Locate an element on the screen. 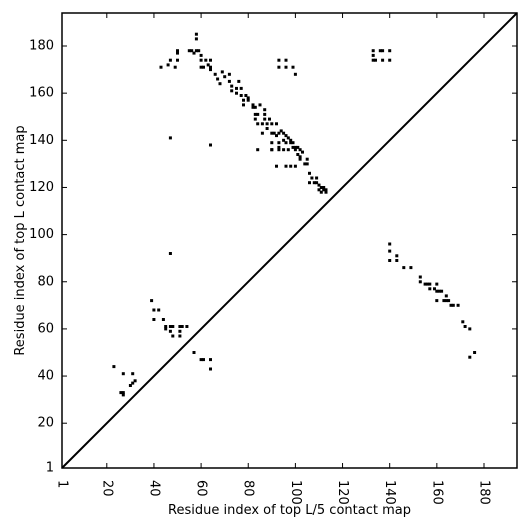 This screenshot has height=531, width=531. y-tick-label: 140 is located at coordinates (41, 140).